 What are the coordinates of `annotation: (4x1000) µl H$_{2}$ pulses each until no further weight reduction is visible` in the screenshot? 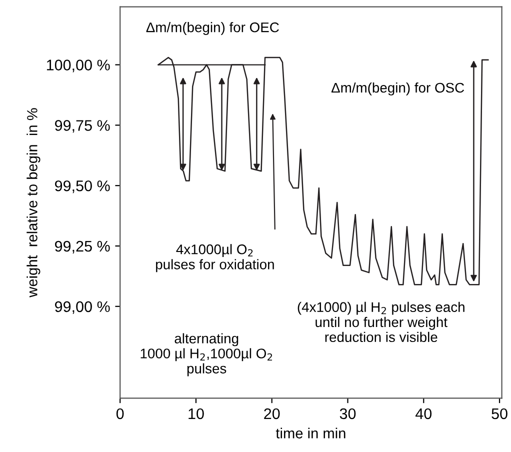 It's located at (381, 322).